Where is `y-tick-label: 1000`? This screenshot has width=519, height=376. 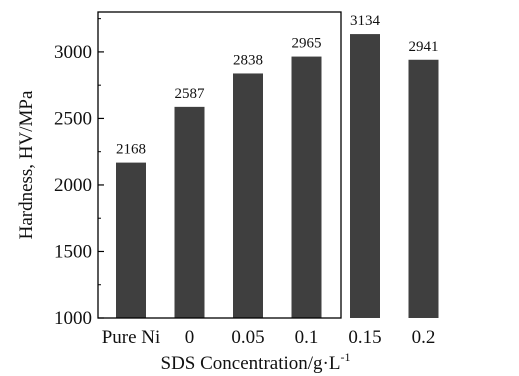
y-tick-label: 1000 is located at coordinates (73, 318).